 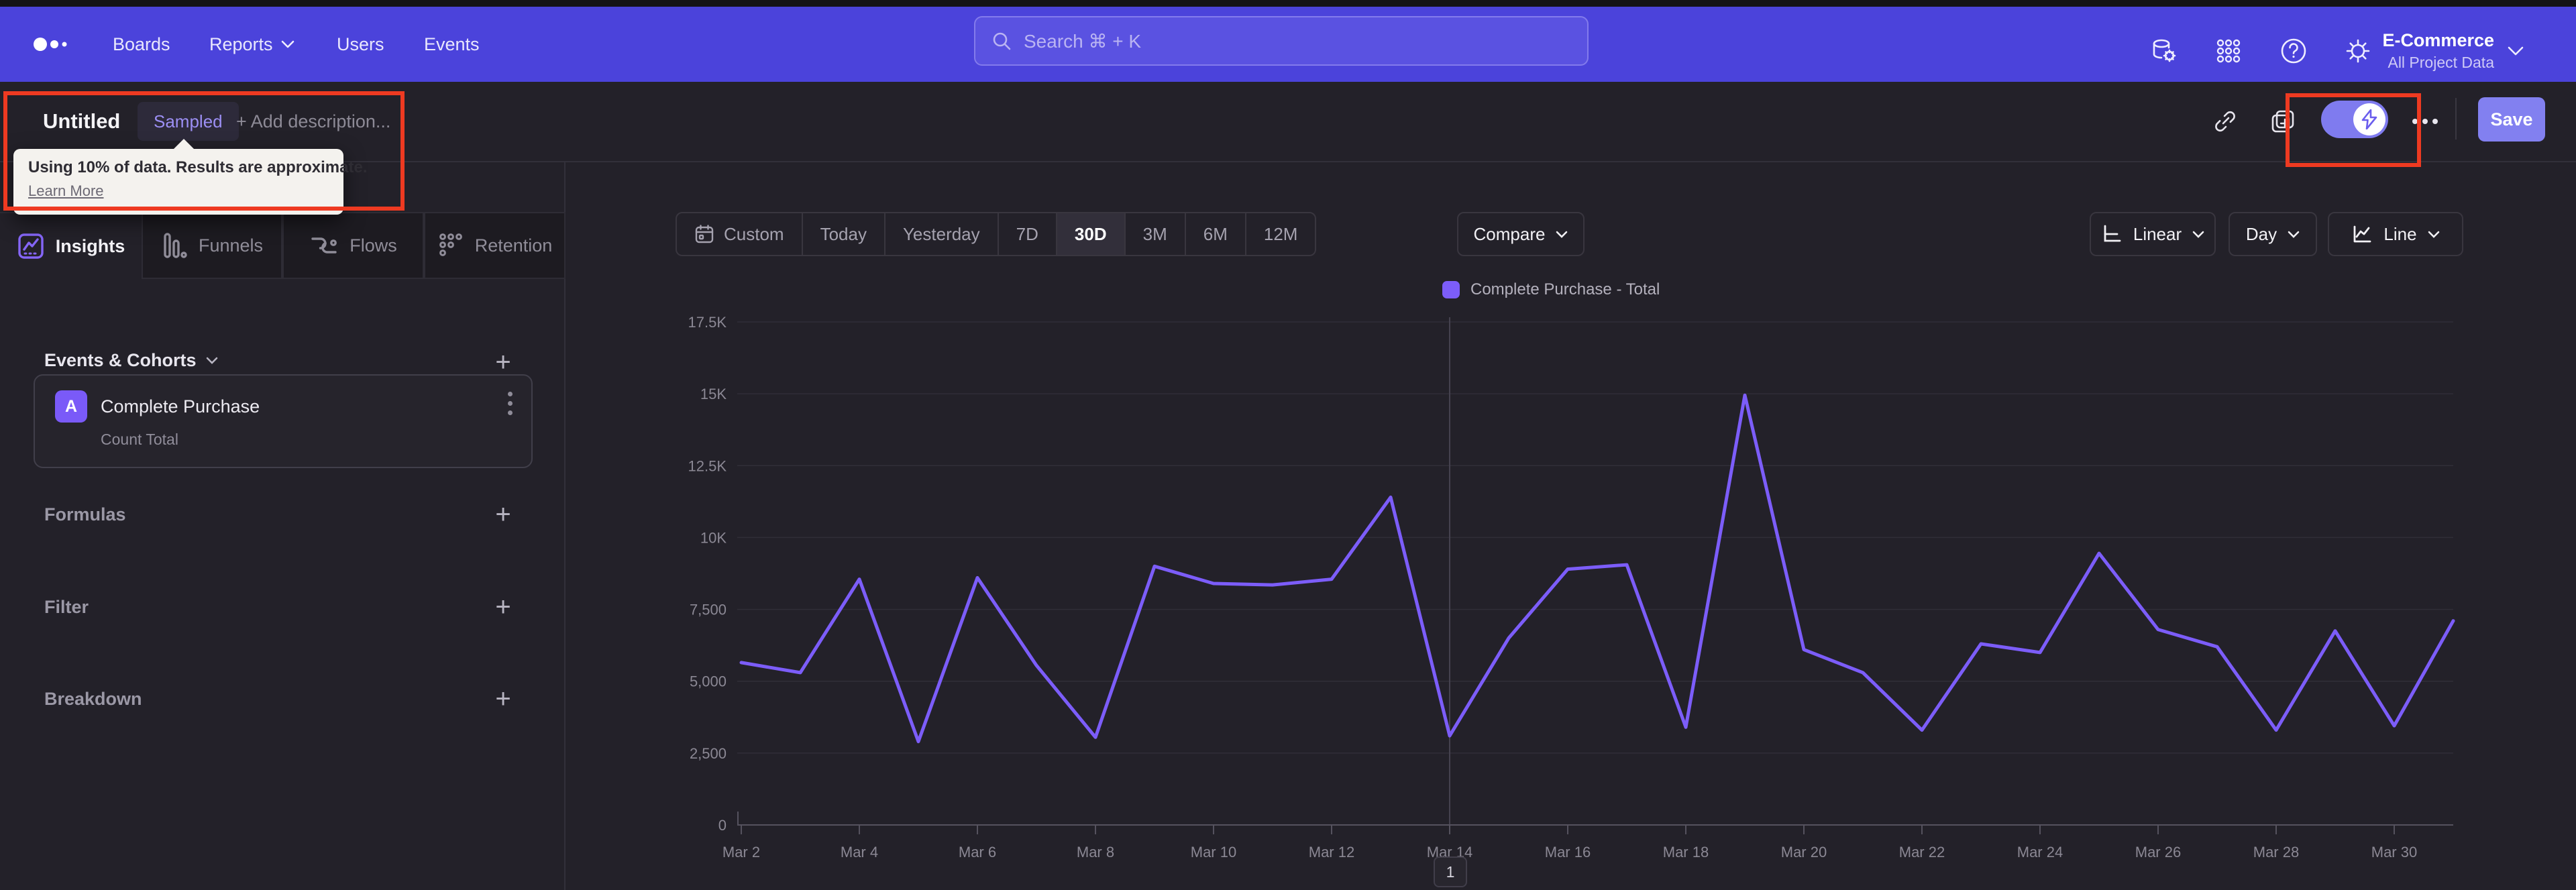 I want to click on range-button: Custom, so click(x=740, y=234).